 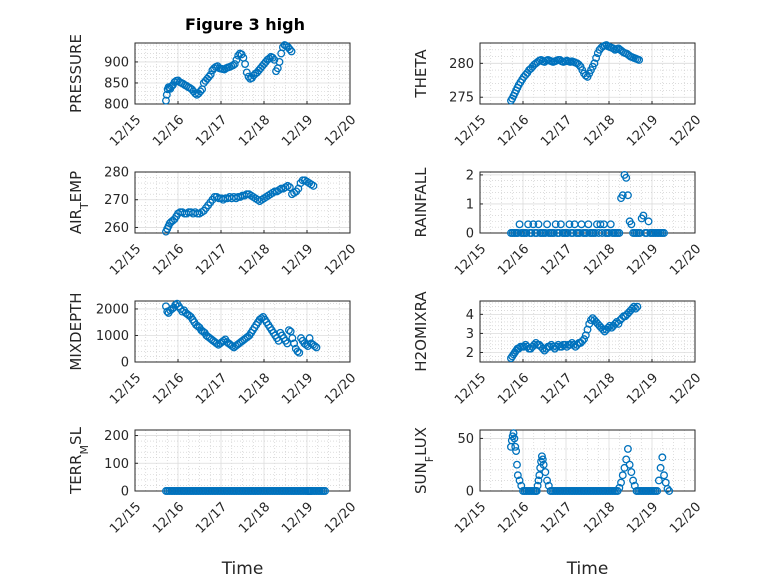 What do you see at coordinates (112, 336) in the screenshot?
I see `y-tick-label: 1000` at bounding box center [112, 336].